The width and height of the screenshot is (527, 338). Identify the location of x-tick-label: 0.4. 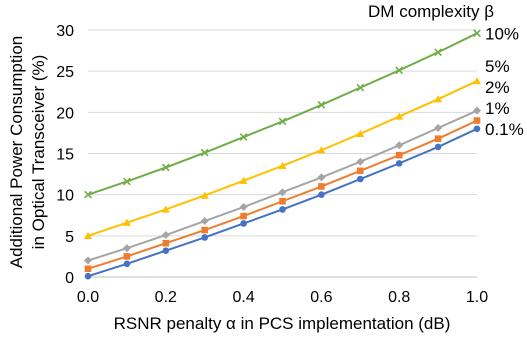
(243, 297).